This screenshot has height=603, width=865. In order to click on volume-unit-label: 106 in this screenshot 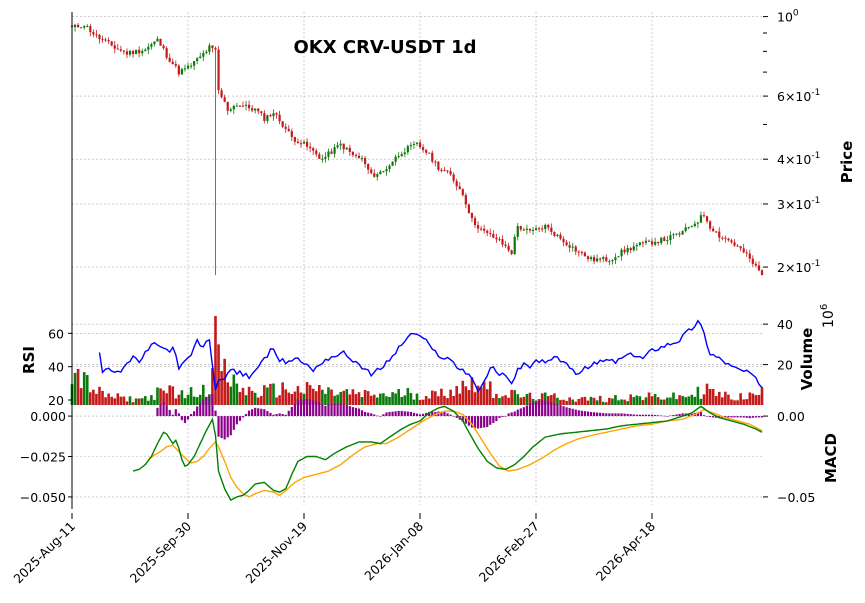, I will do `click(828, 316)`.